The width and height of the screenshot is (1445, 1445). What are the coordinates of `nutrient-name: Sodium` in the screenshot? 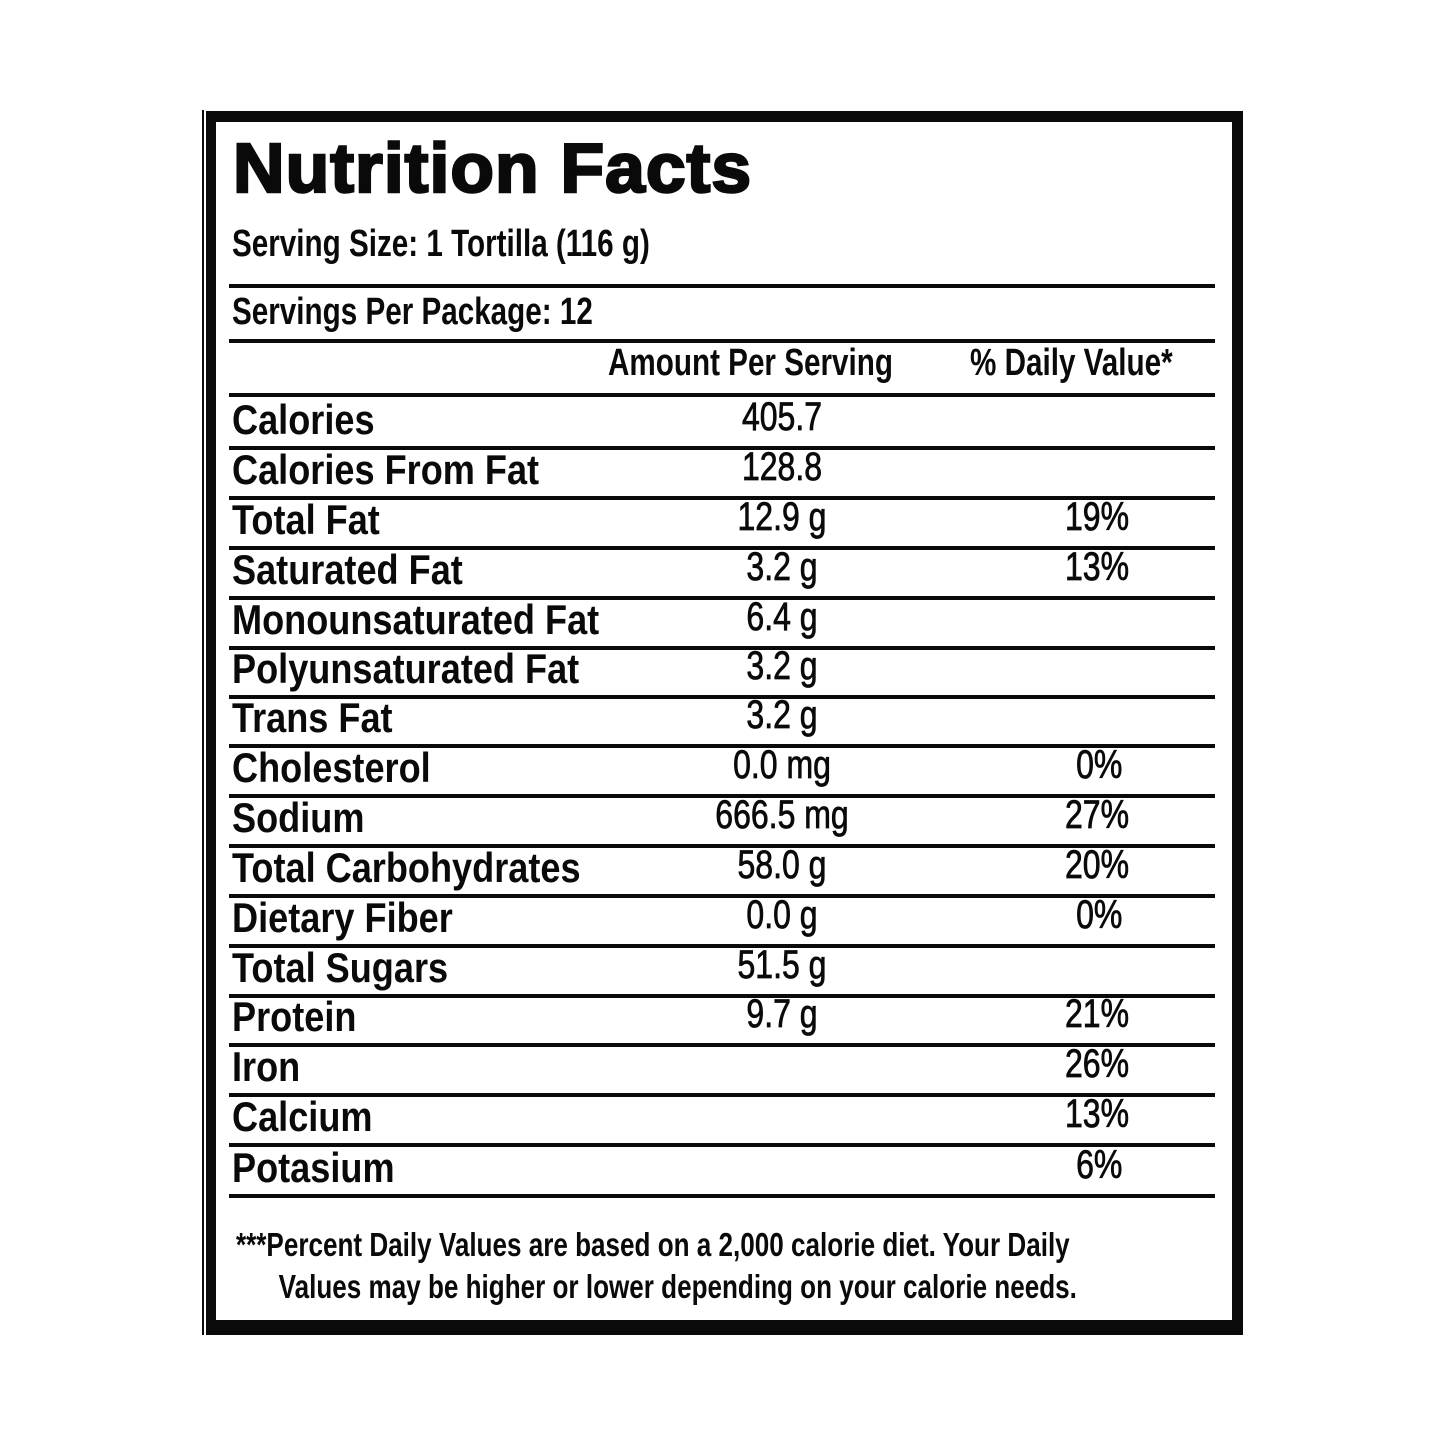 It's located at (309, 818).